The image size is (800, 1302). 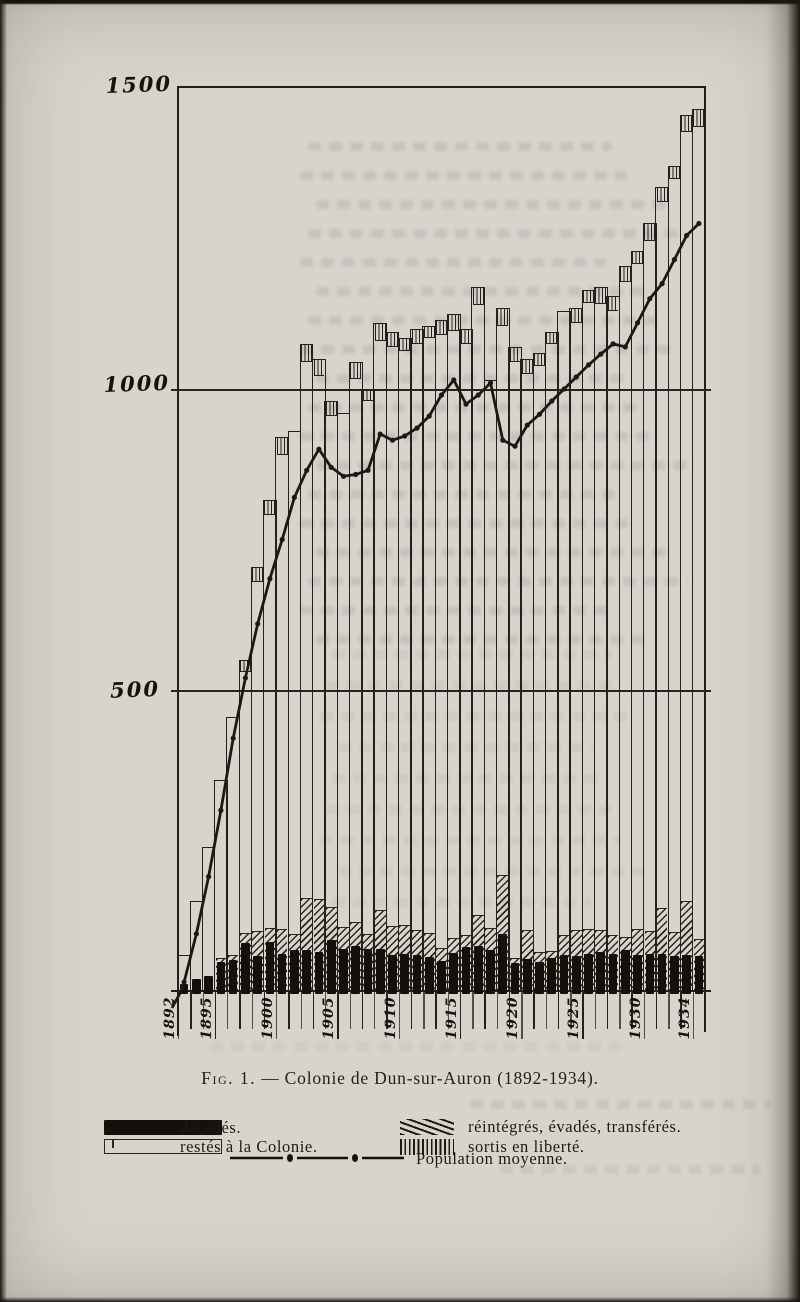 What do you see at coordinates (650, 299) in the screenshot?
I see `population-point-1930` at bounding box center [650, 299].